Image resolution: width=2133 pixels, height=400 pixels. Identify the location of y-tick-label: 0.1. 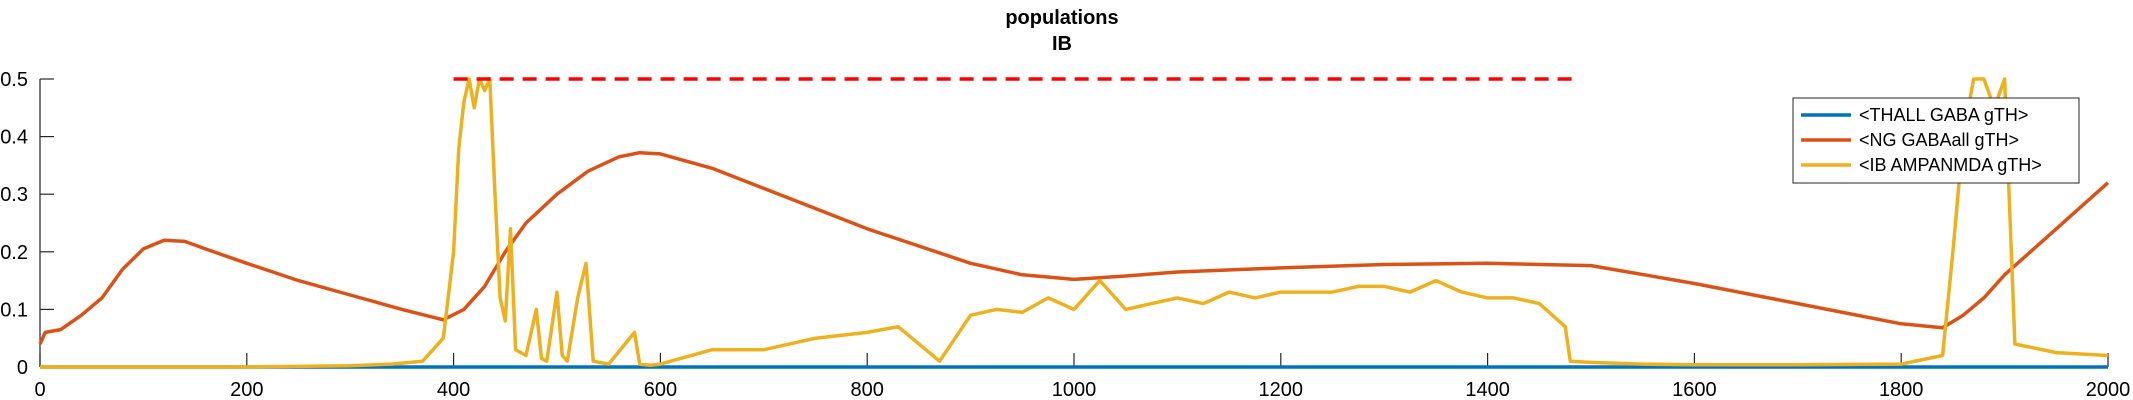
(14, 310).